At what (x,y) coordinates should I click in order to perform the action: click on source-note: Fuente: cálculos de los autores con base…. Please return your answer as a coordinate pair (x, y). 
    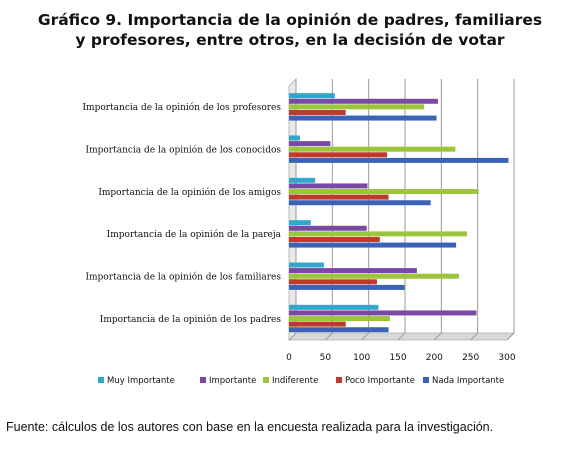
    Looking at the image, I should click on (250, 427).